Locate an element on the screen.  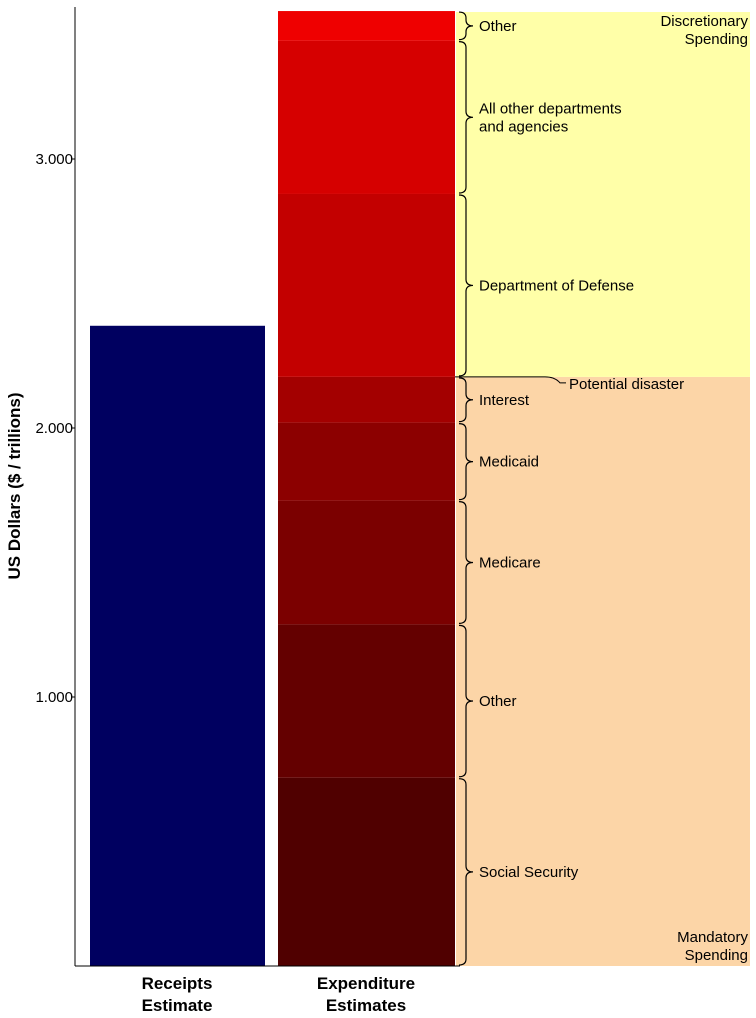
y-ticks: 1.000 2.000 3.000 is located at coordinates (55, 428).